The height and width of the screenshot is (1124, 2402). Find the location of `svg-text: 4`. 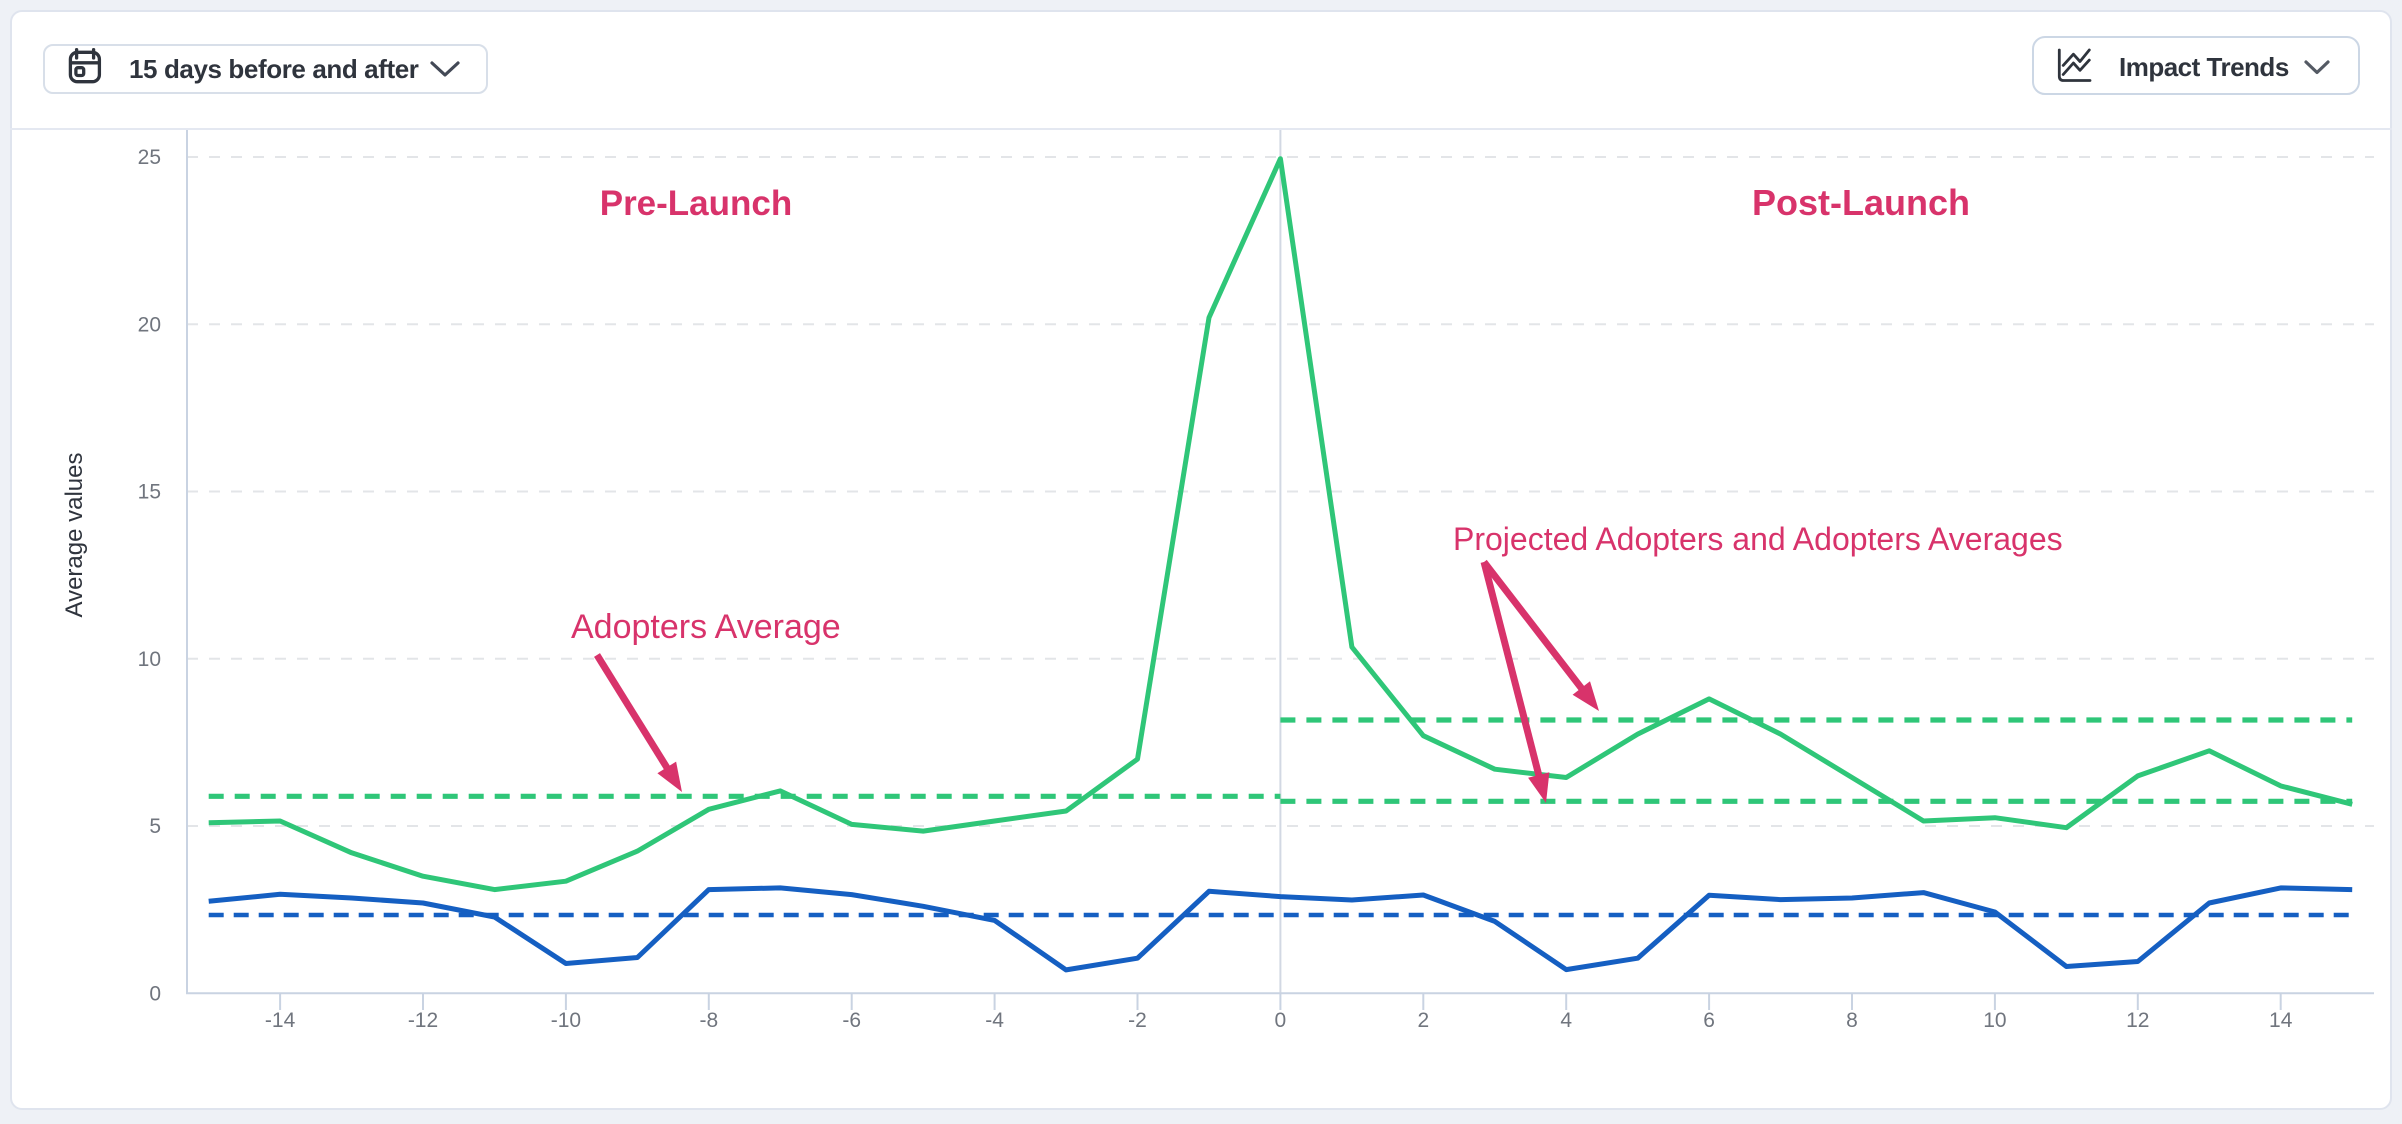

svg-text: 4 is located at coordinates (1566, 1020).